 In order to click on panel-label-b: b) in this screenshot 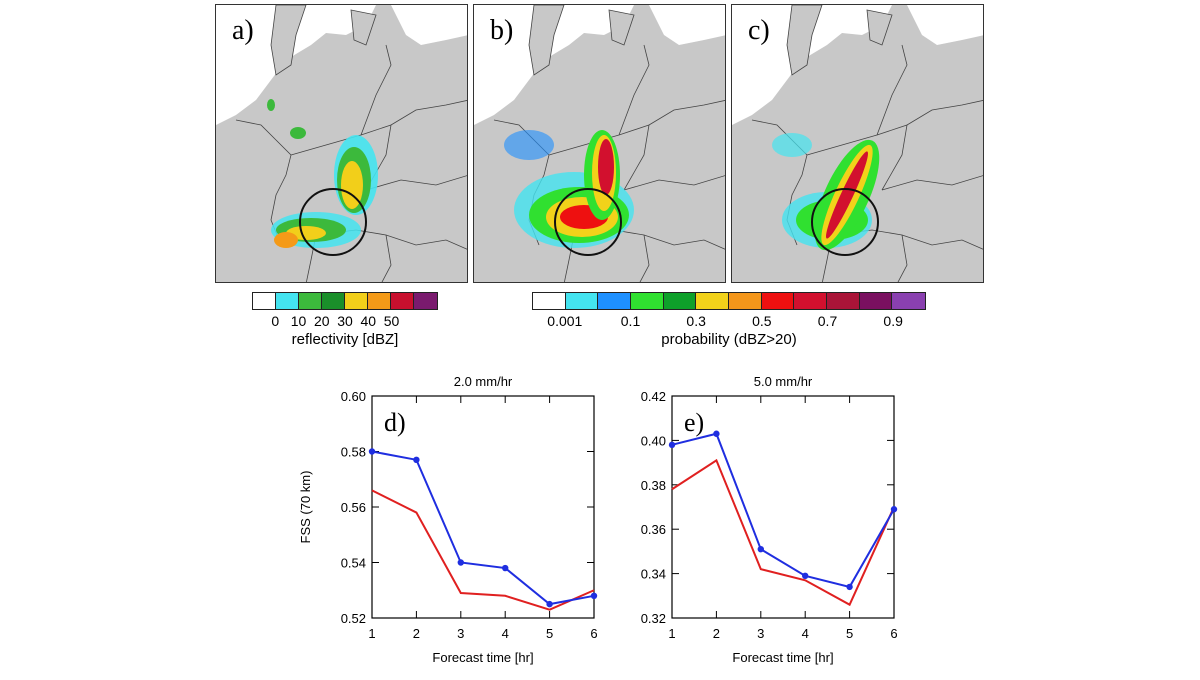, I will do `click(502, 30)`.